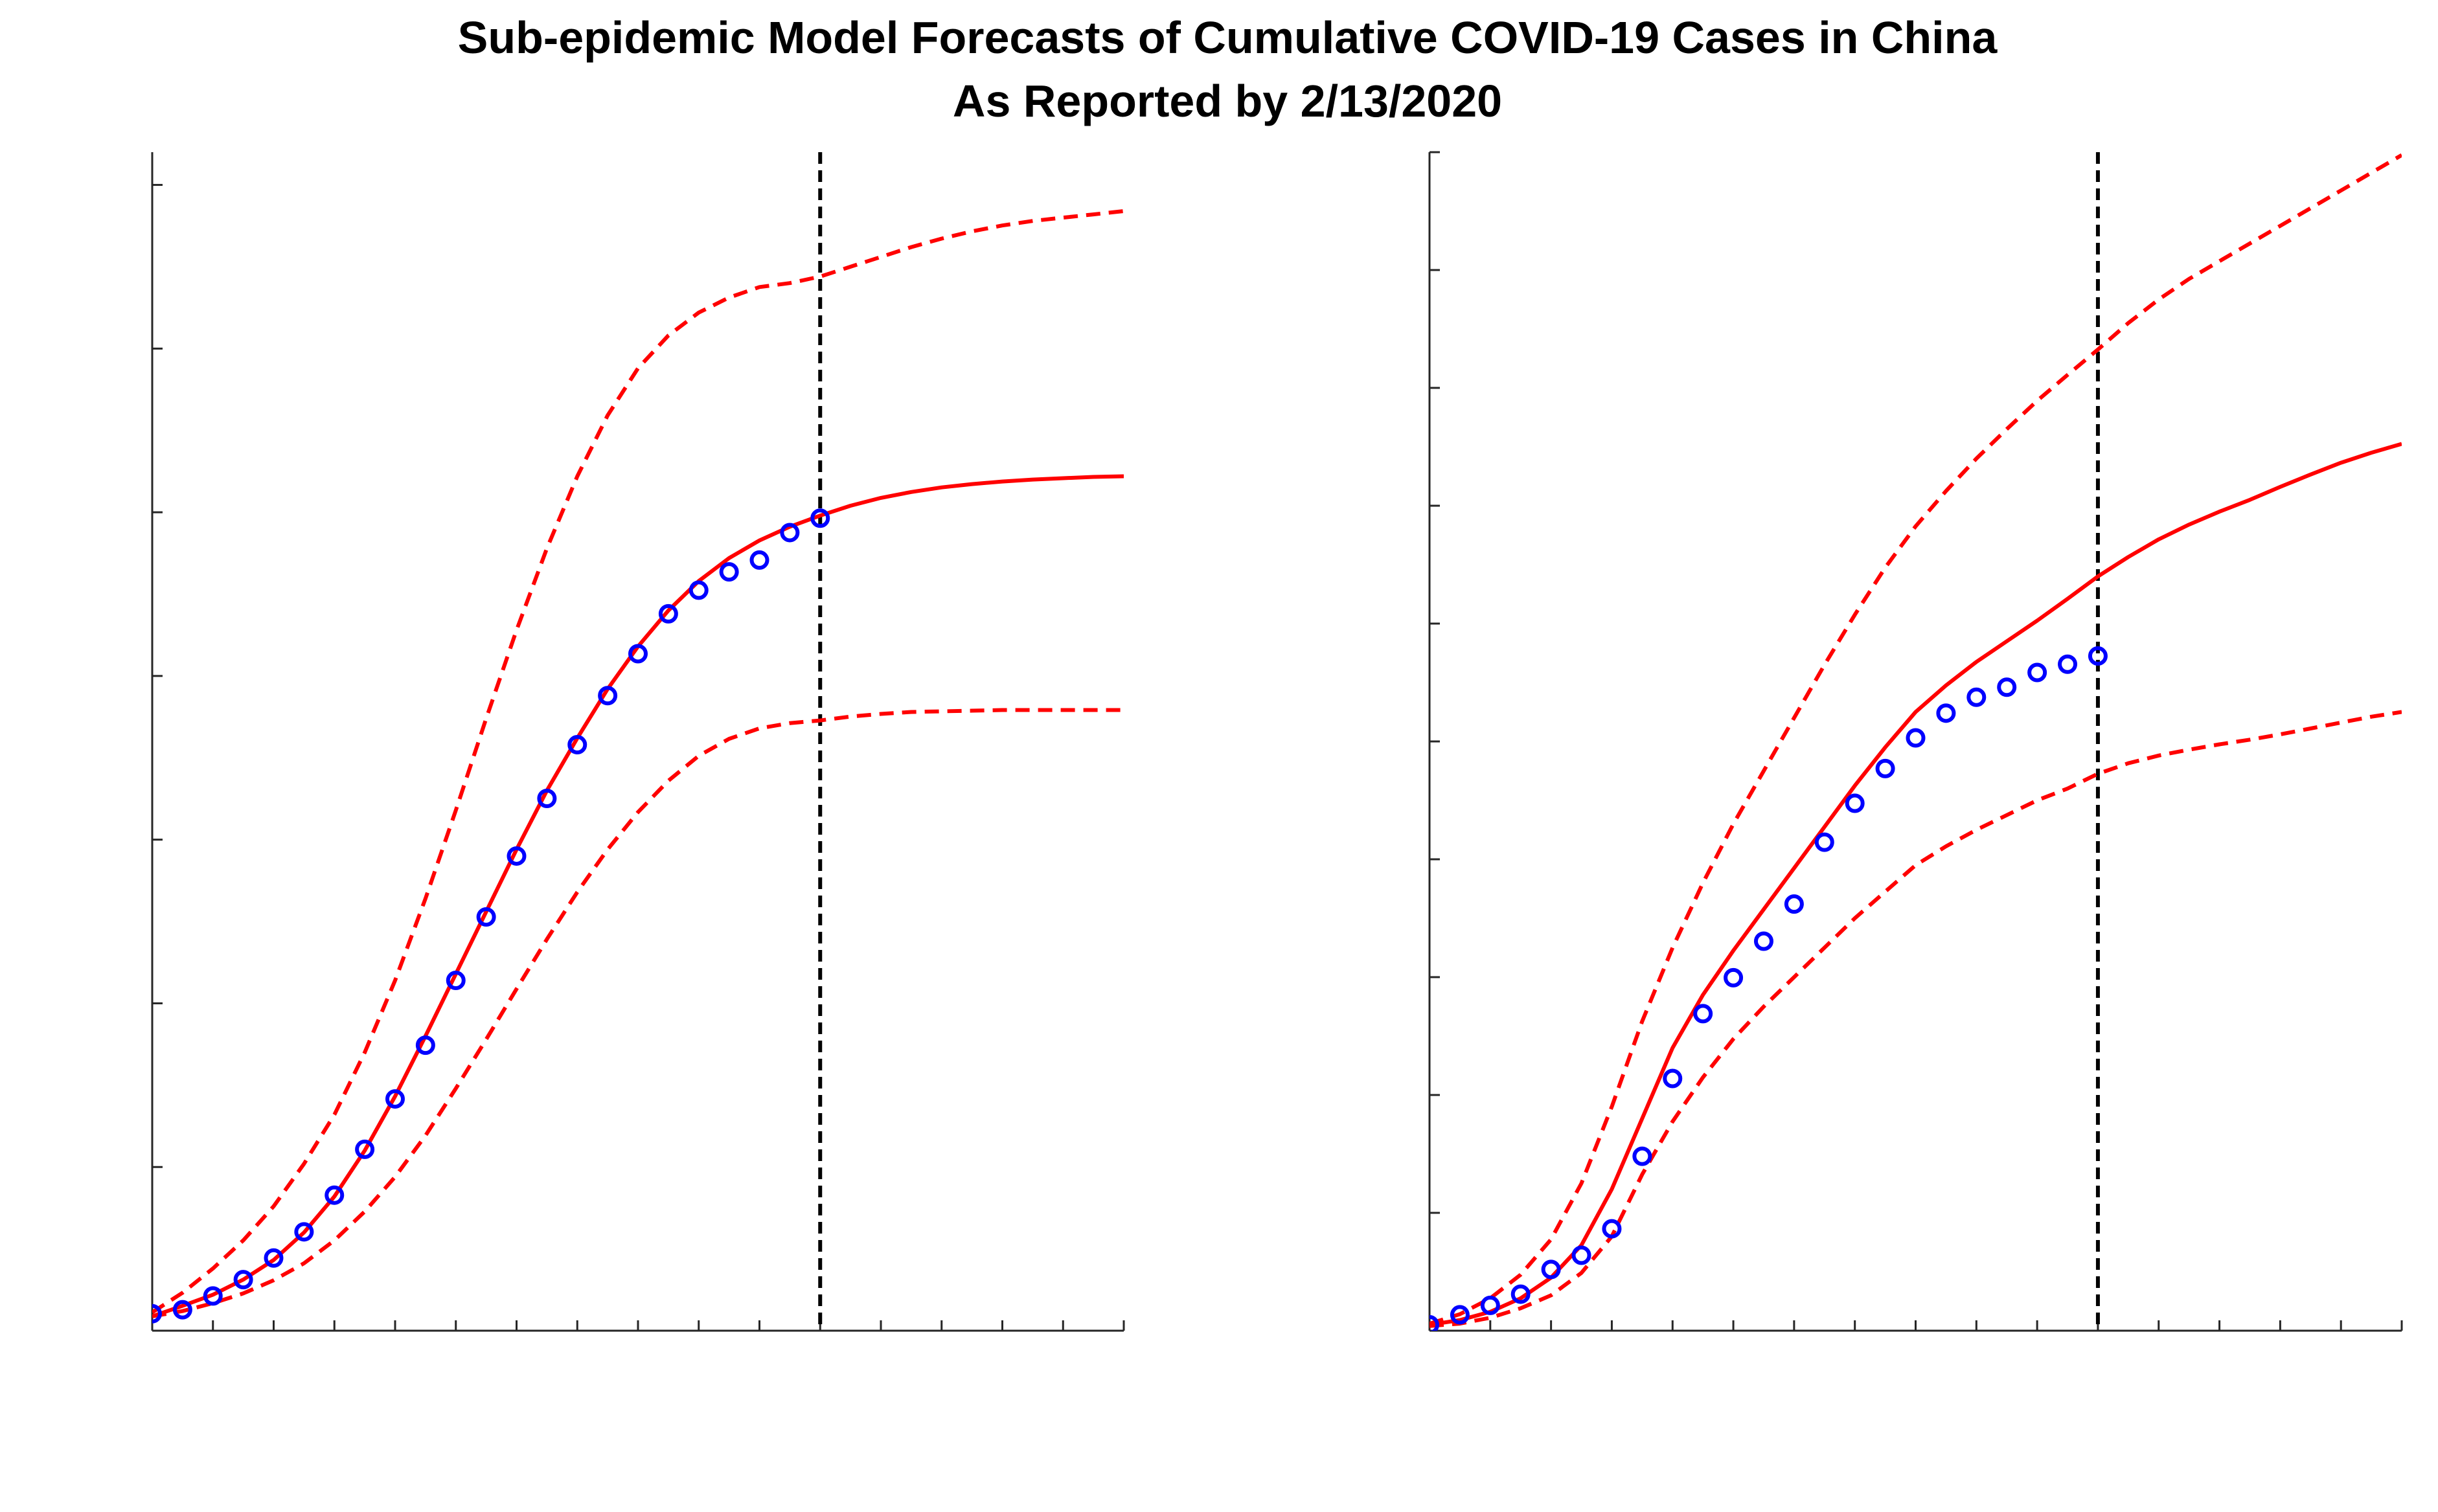  I want to click on figure-title-line2: As Reported by 2/13/2020, so click(1227, 101).